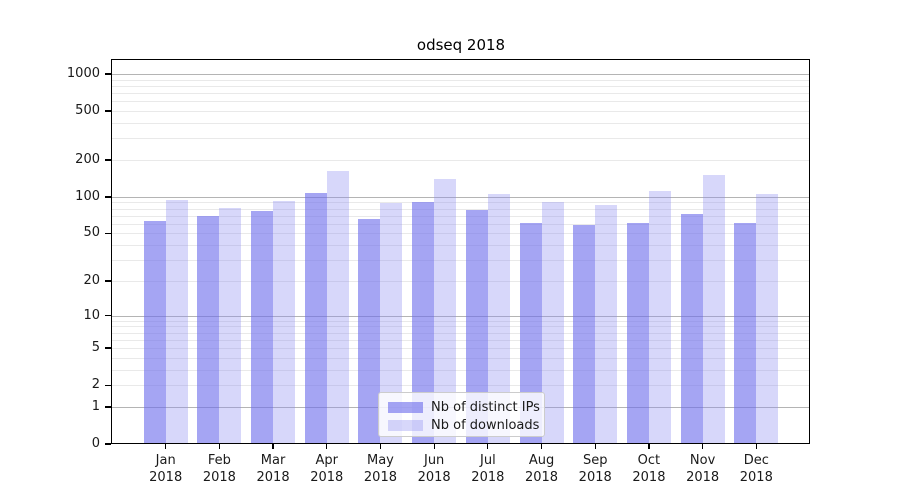 The height and width of the screenshot is (500, 900). I want to click on y-tick-label: 0, so click(95, 443).